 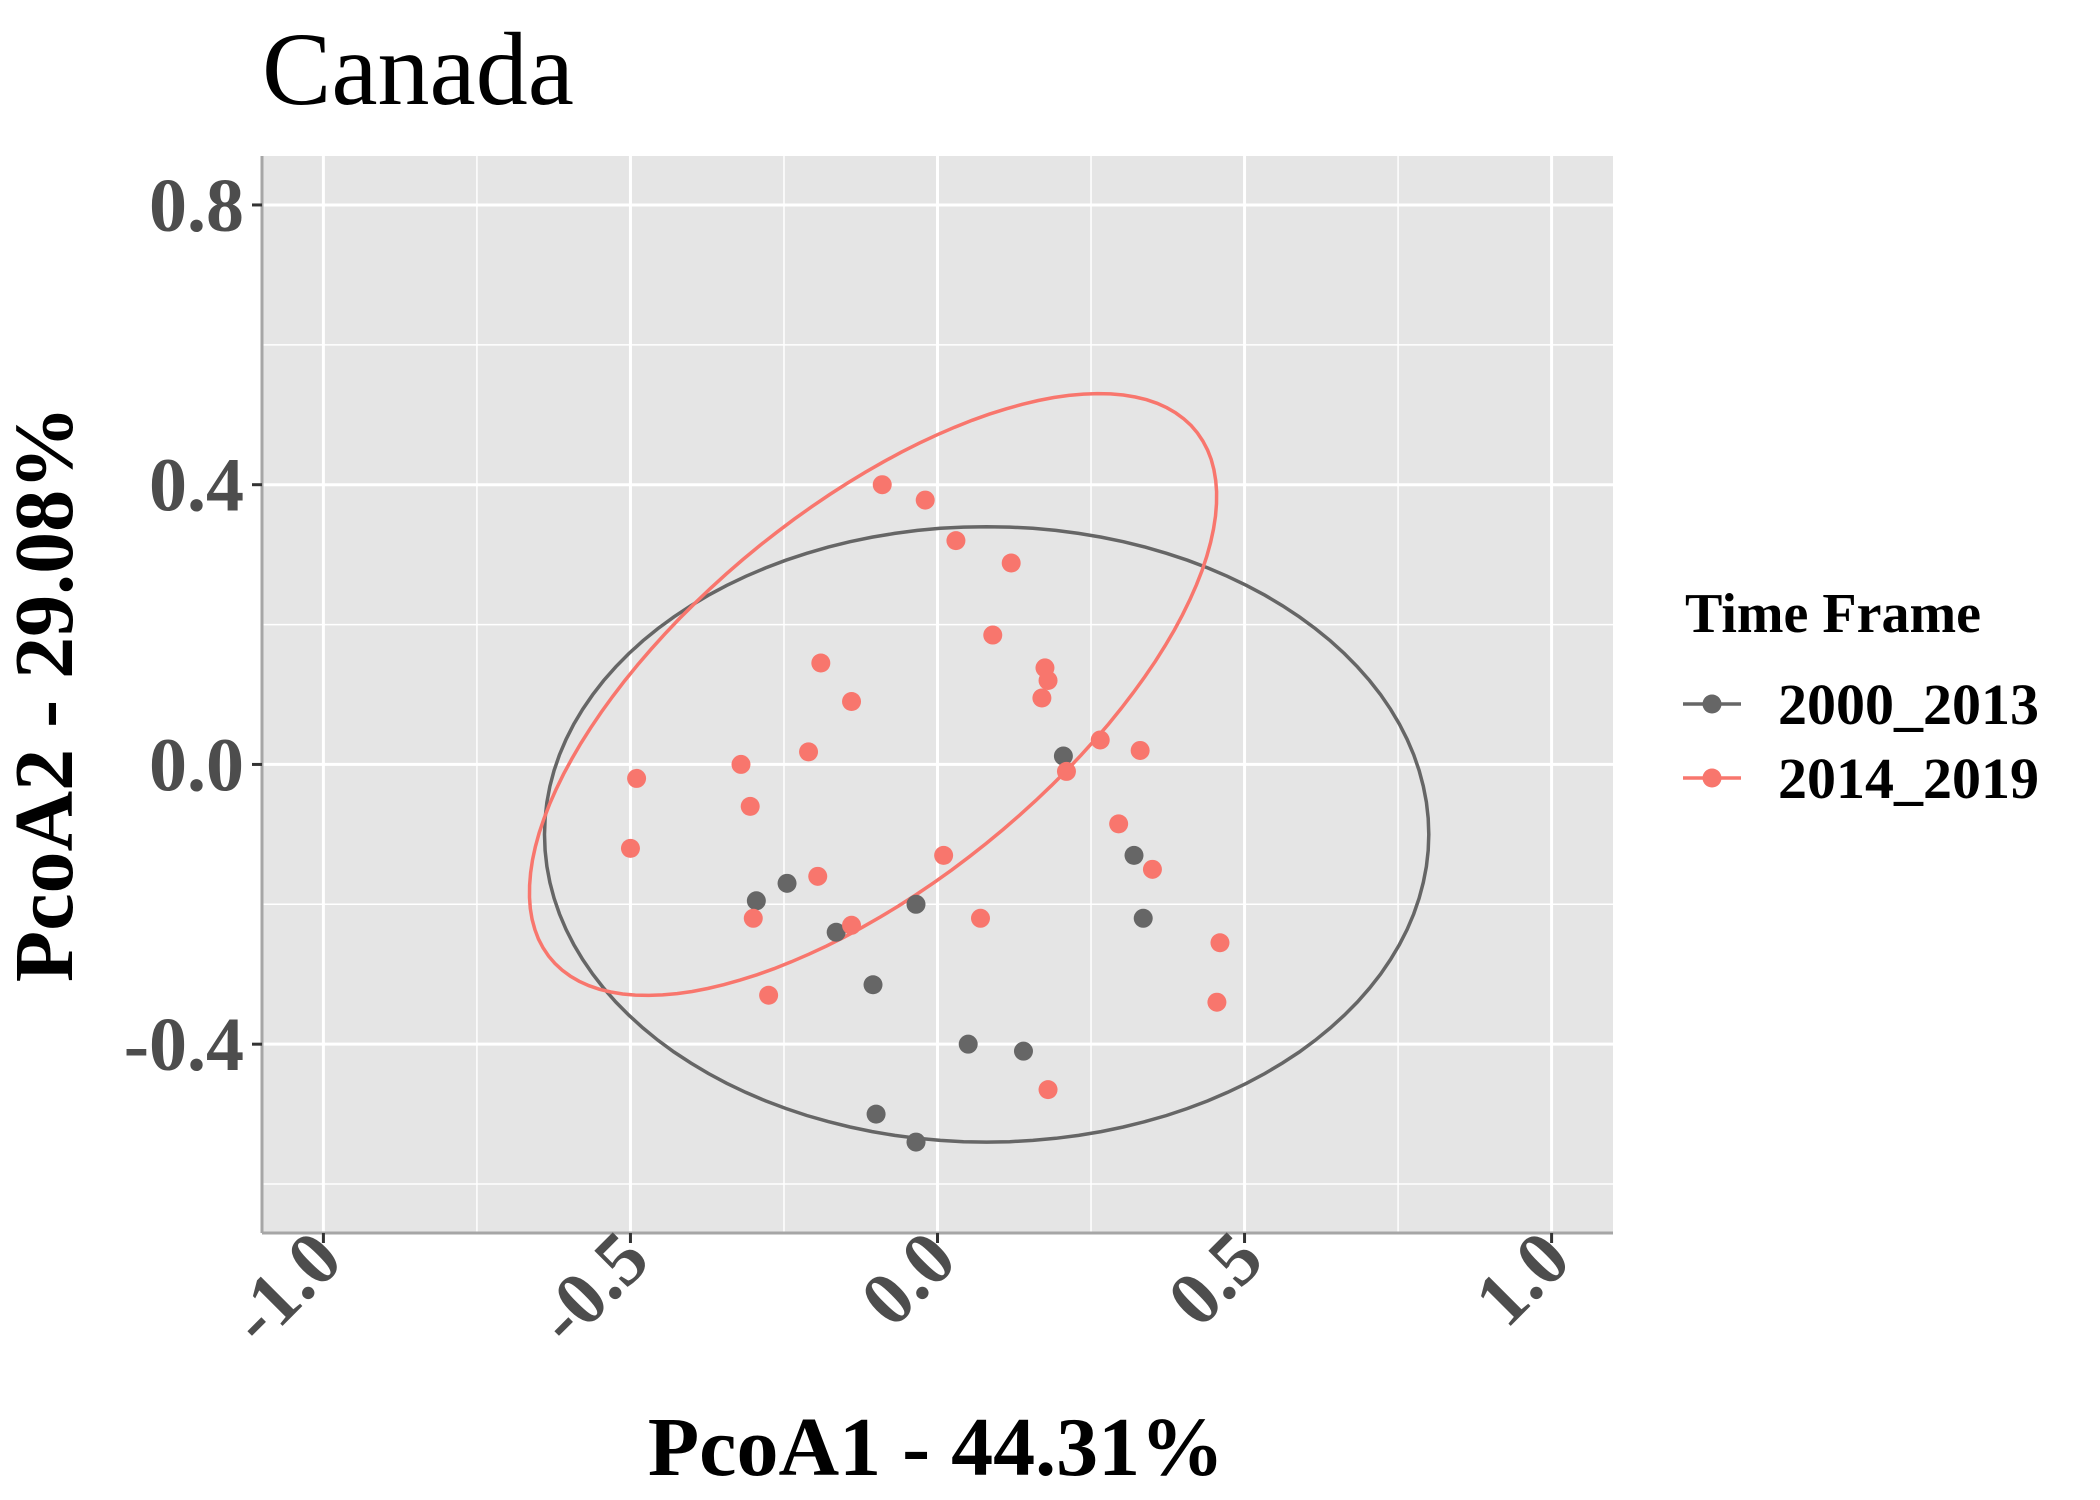 What do you see at coordinates (1833, 614) in the screenshot?
I see `legend-title: Time Frame` at bounding box center [1833, 614].